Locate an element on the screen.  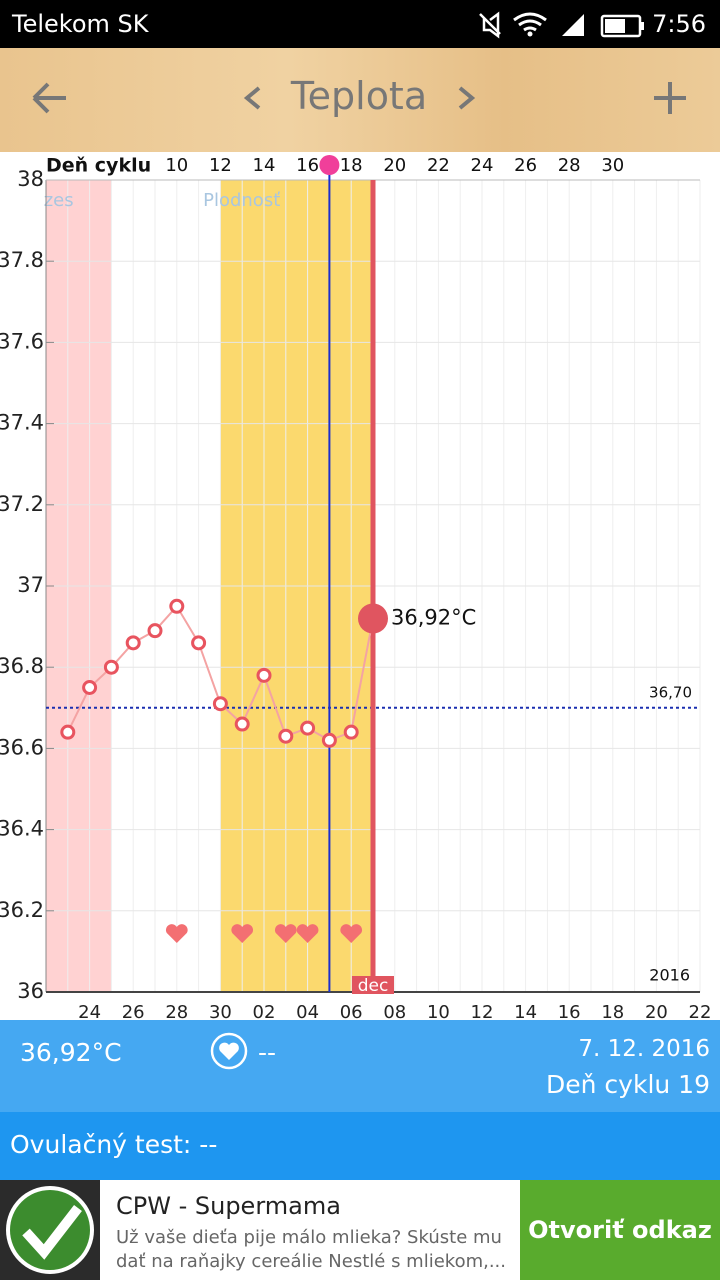
y-tick-label: 37.4 is located at coordinates (22, 423).